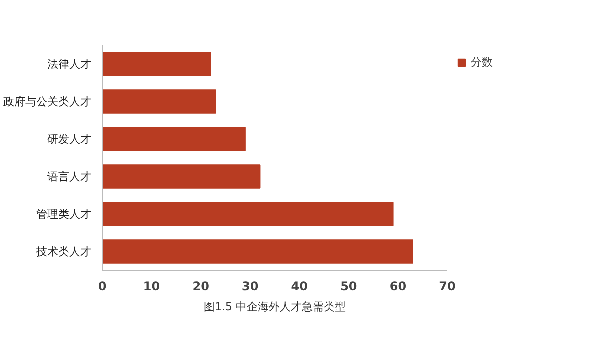  I want to click on y-tick-label: 法律人才, so click(70, 64).